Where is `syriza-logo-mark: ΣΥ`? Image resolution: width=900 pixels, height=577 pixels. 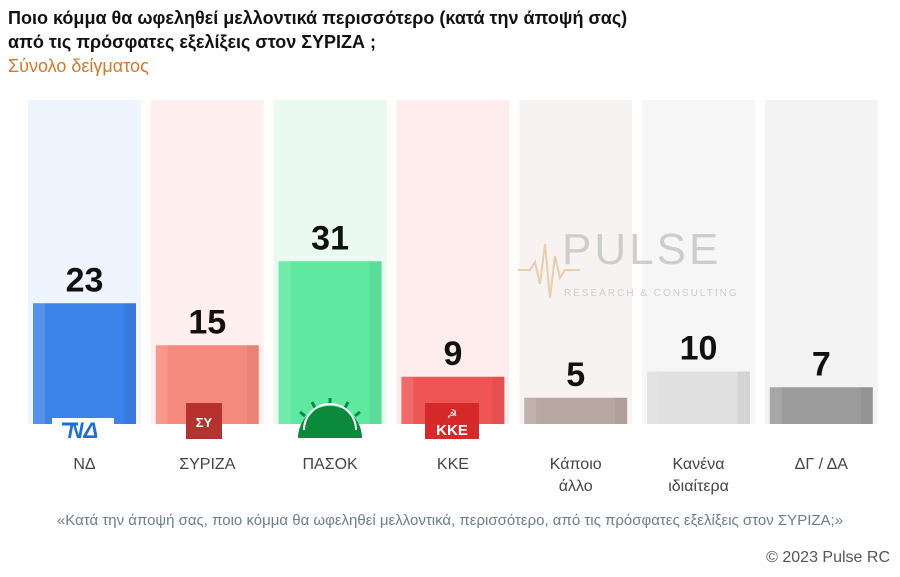
syriza-logo-mark: ΣΥ is located at coordinates (204, 422).